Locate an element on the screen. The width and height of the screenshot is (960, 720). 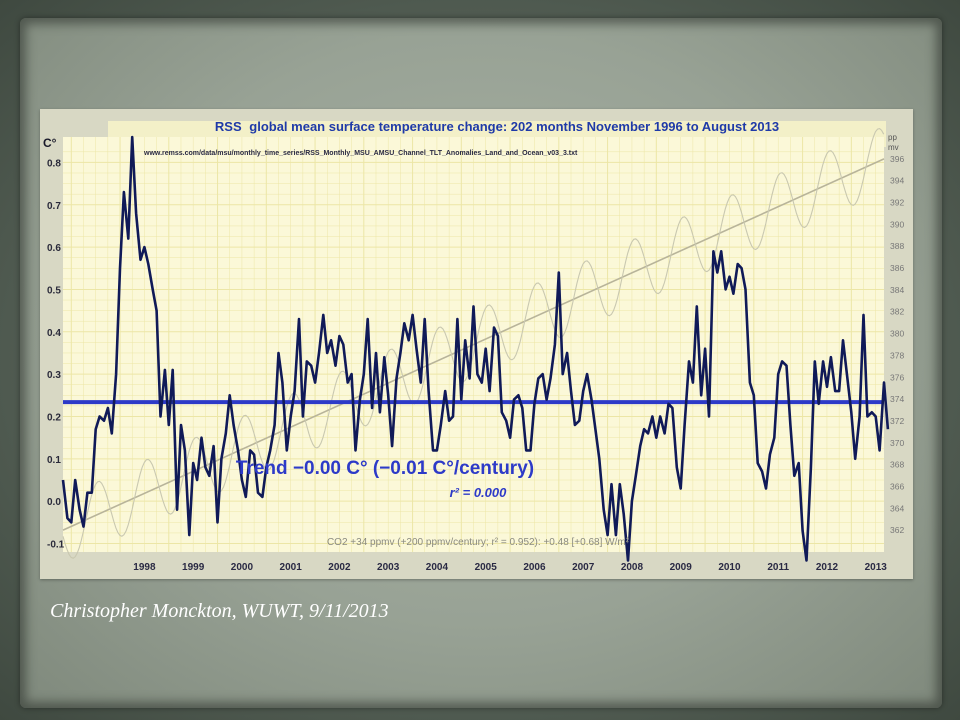
y-axis-left-ticks: 0.8 0.7 0.6 0.5 0.4 0.3 0.2 0.1 0.0 -0.1 is located at coordinates (56, 354).